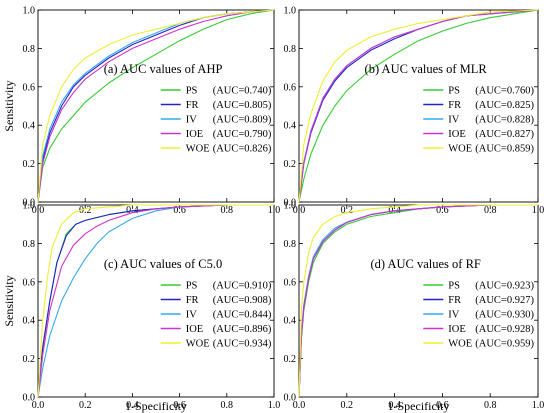 Image resolution: width=550 pixels, height=413 pixels. I want to click on legend-auc: (AUC=0.790), so click(242, 134).